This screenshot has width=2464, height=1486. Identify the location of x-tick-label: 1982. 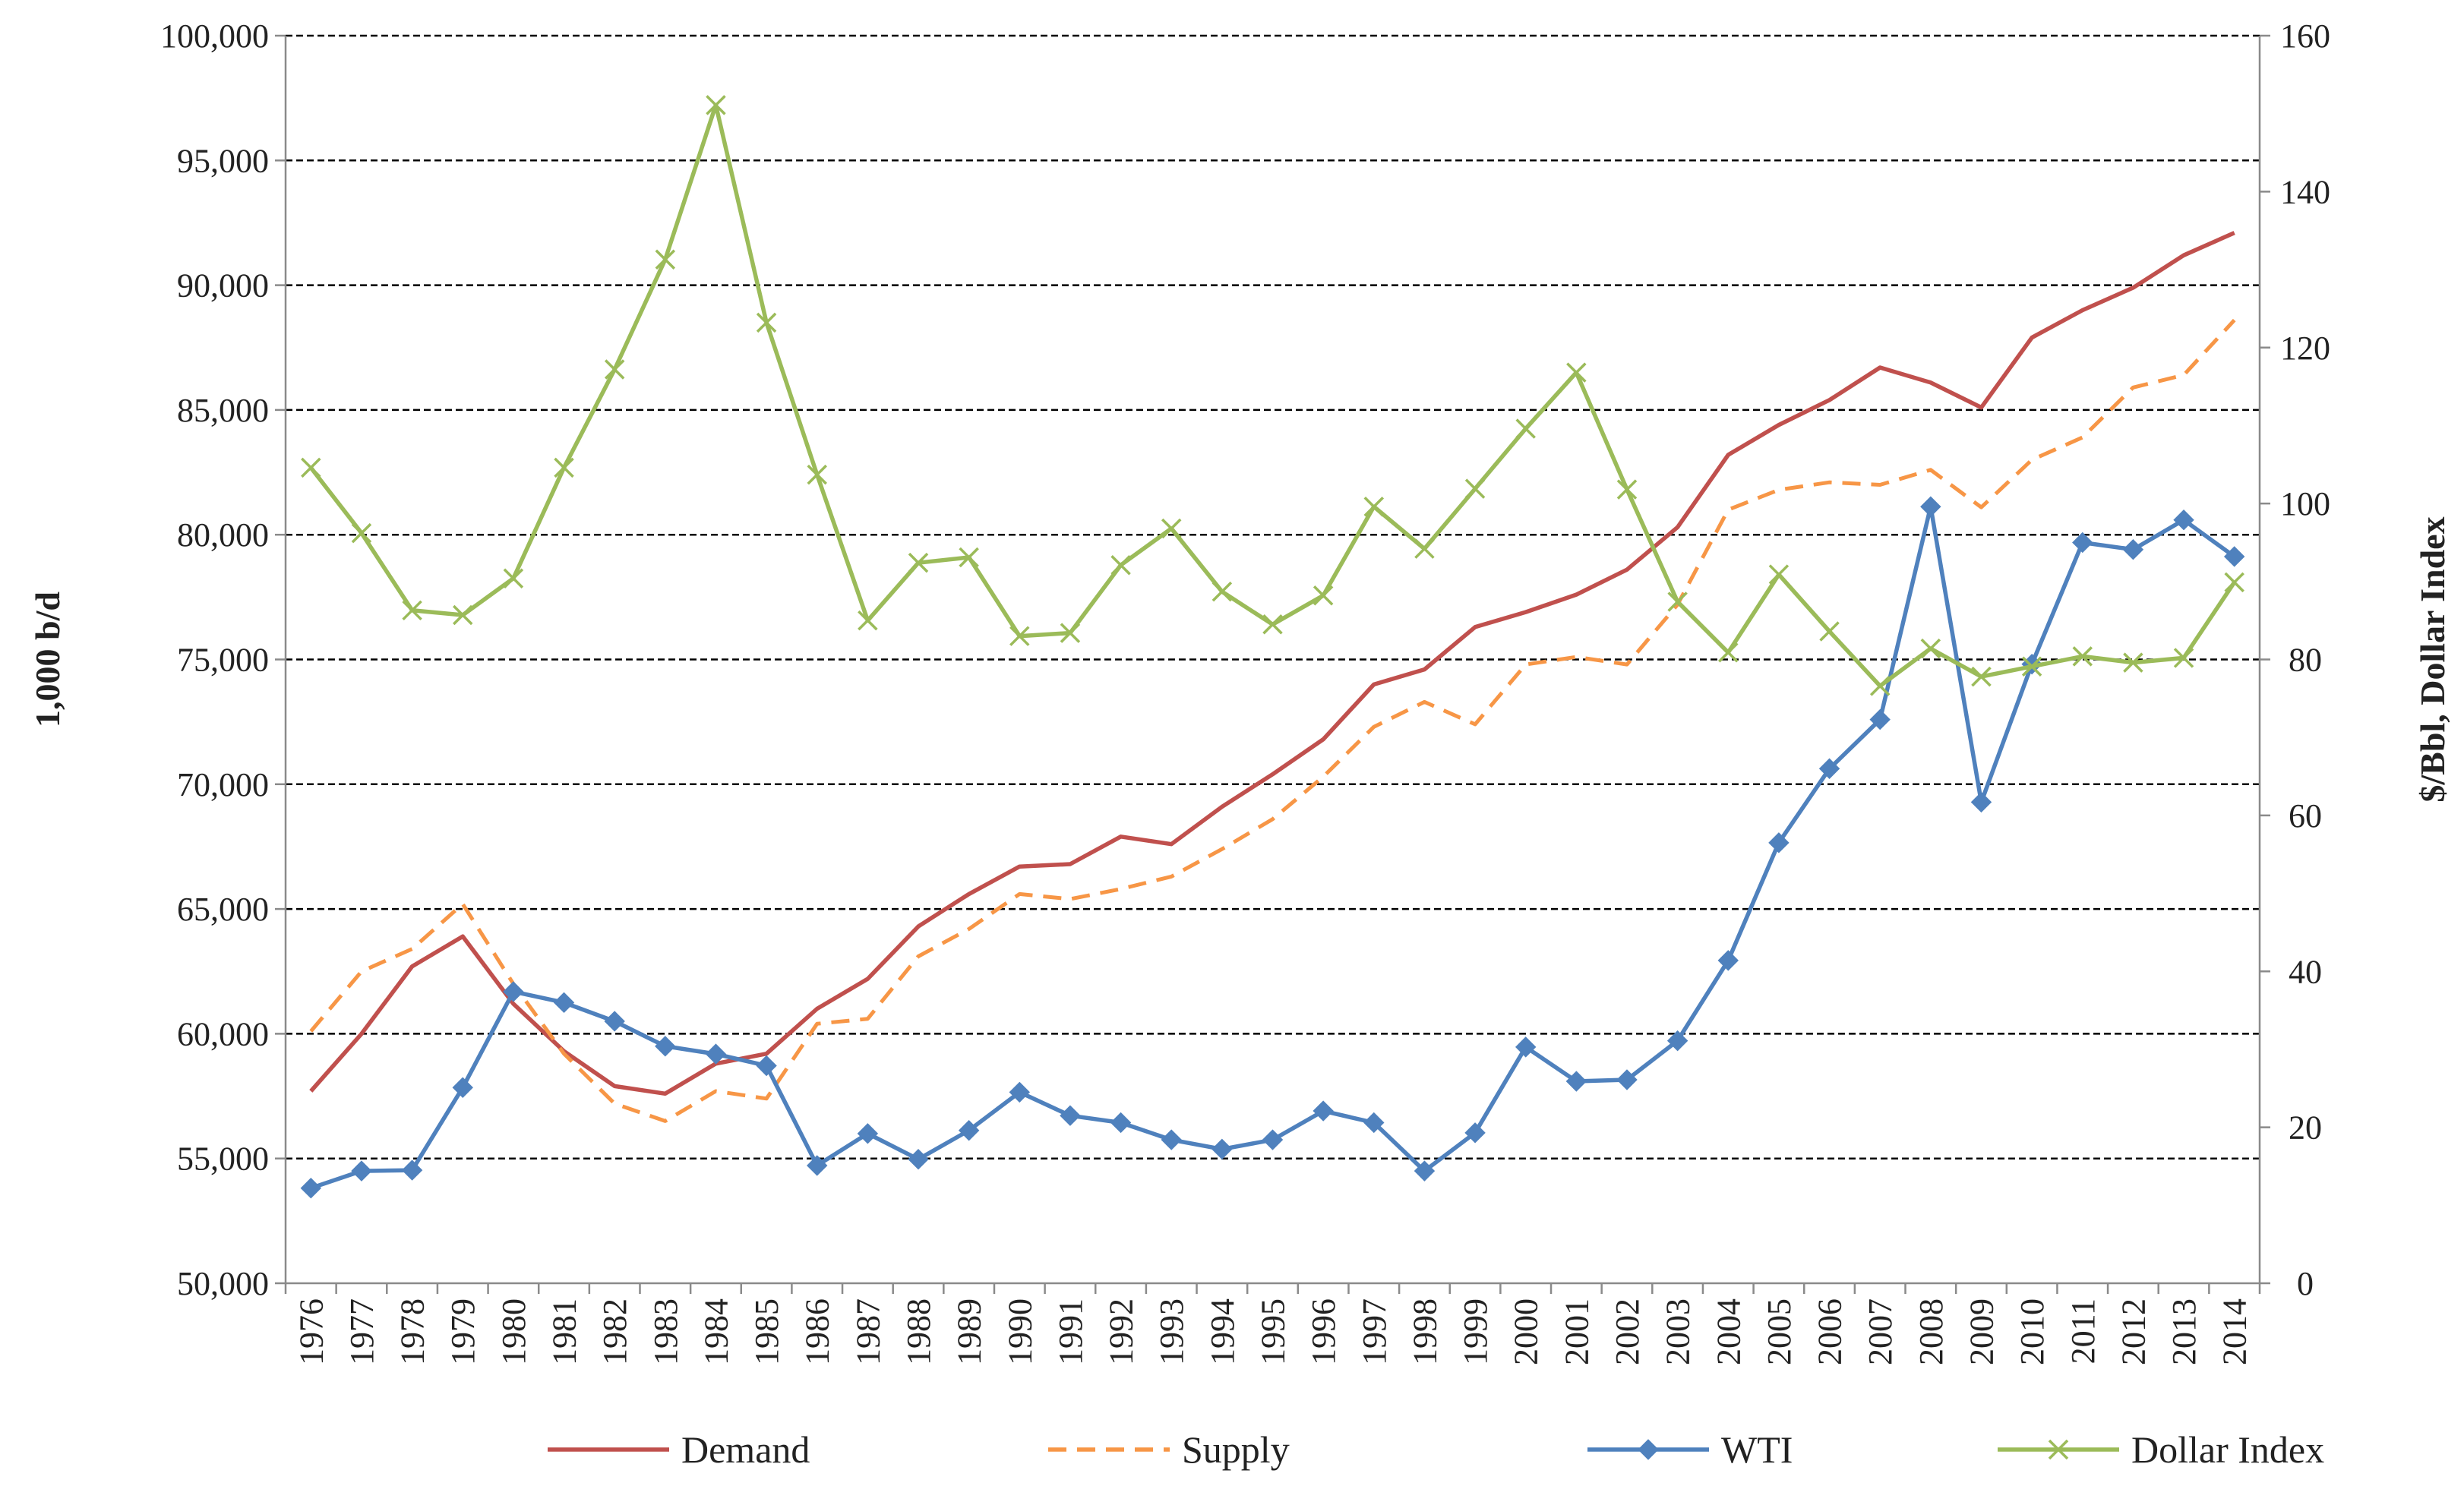
(614, 1331).